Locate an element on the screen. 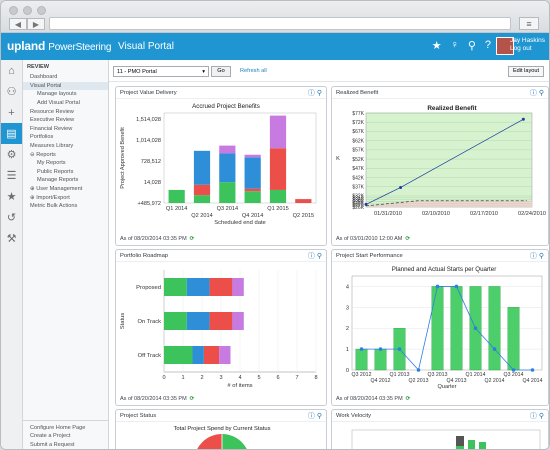 This screenshot has width=550, height=450. address-bar is located at coordinates (280, 23).